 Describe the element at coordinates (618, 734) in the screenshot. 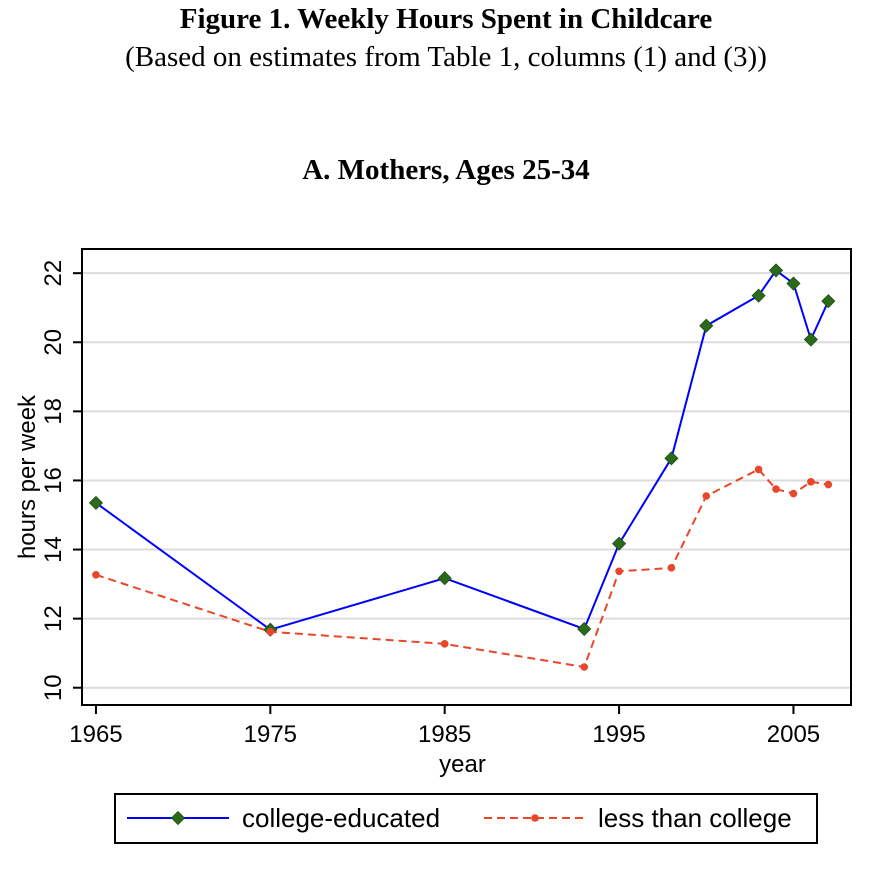

I see `x-tick-label: 1995` at that location.